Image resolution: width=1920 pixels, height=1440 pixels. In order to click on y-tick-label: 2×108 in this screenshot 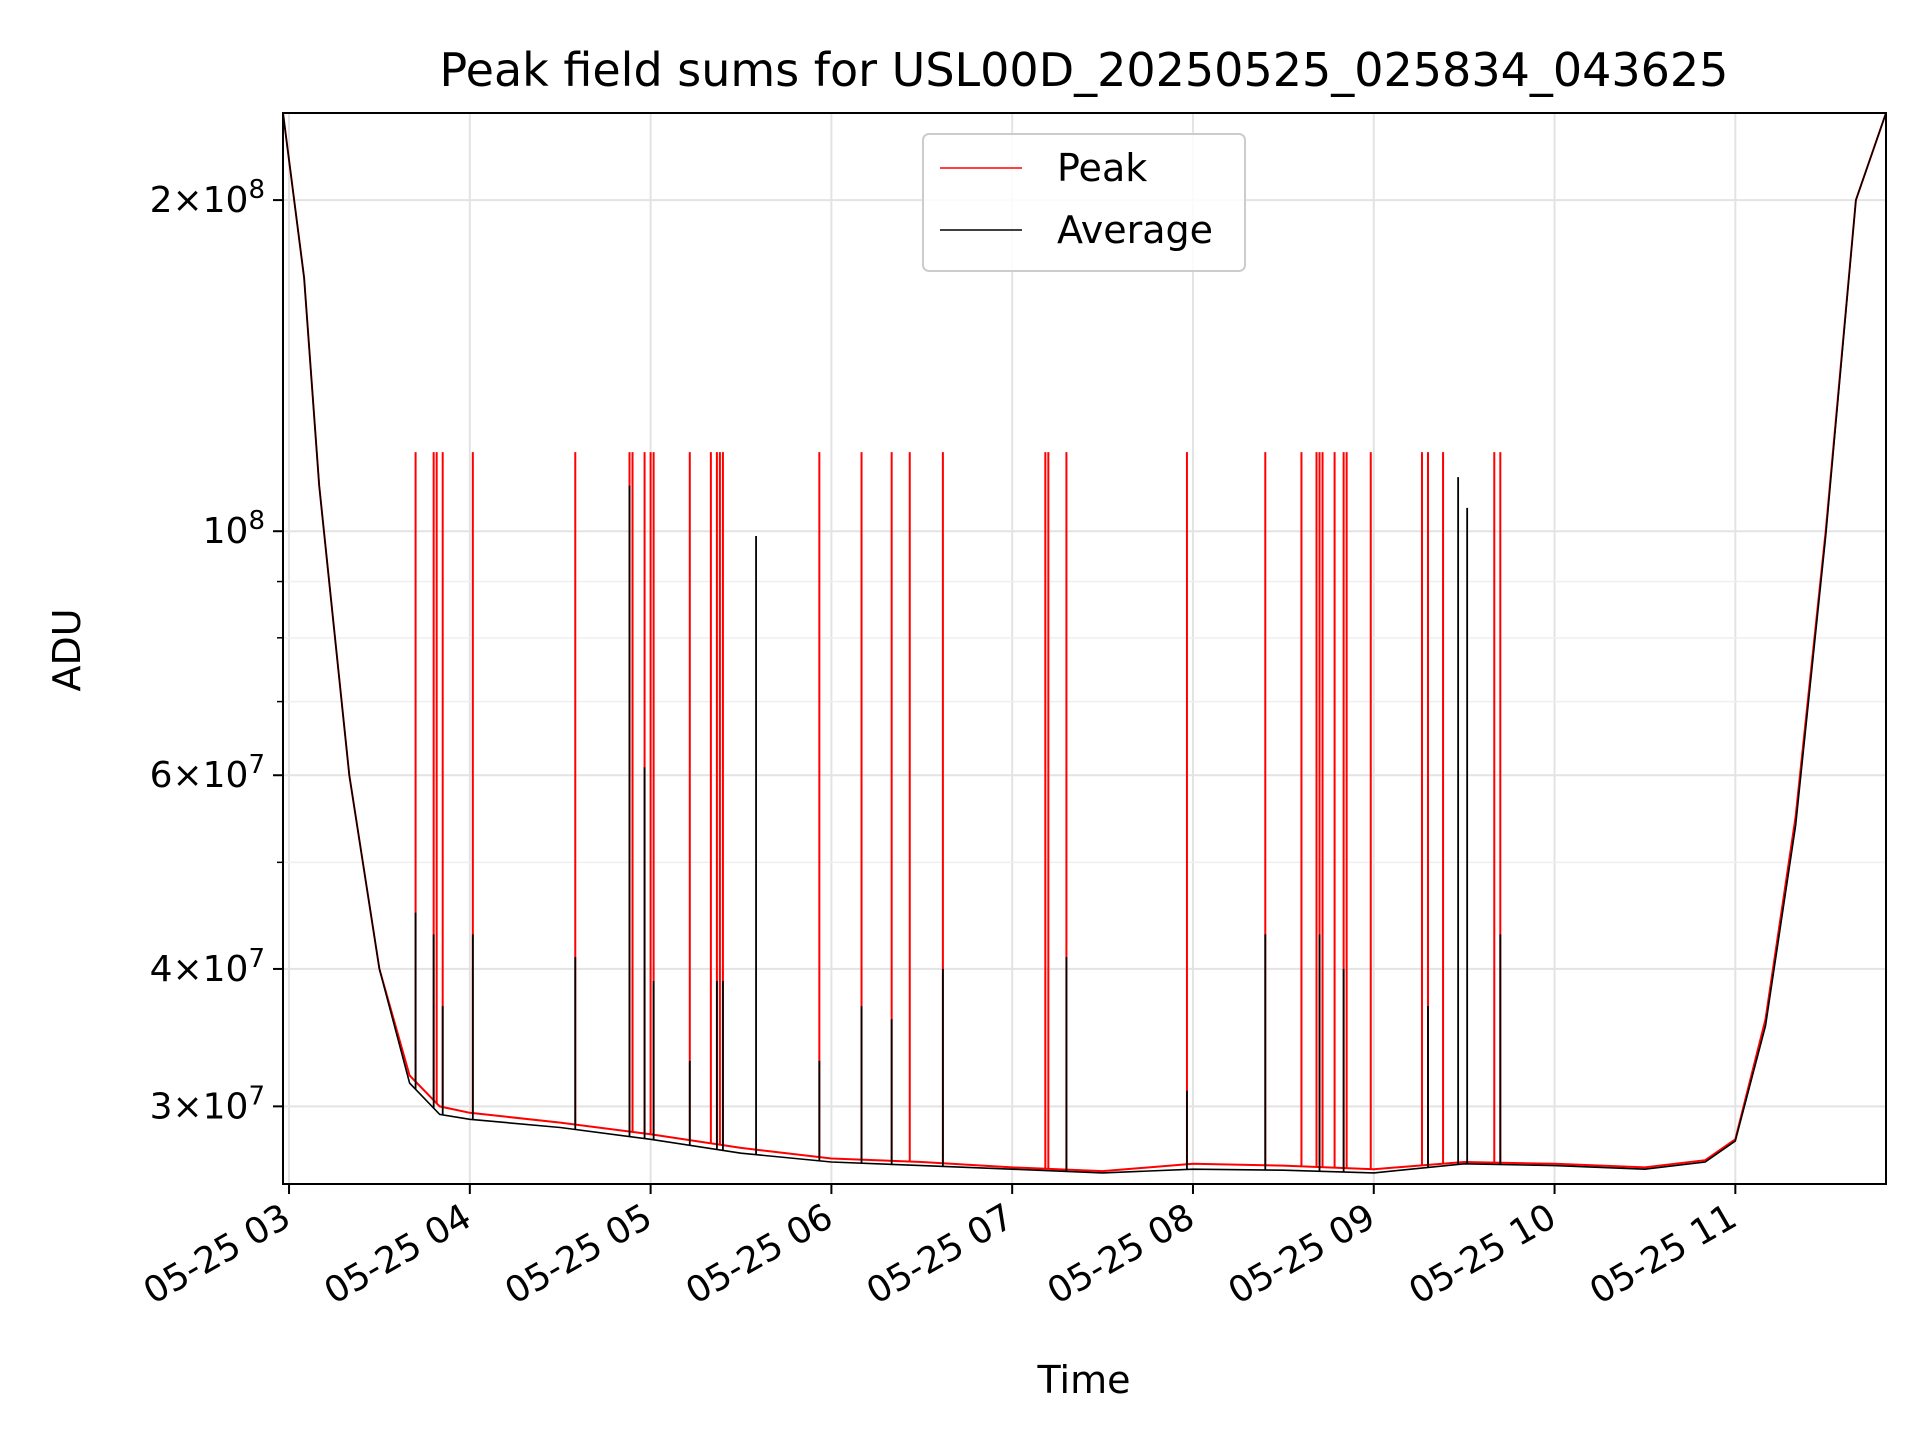, I will do `click(207, 198)`.